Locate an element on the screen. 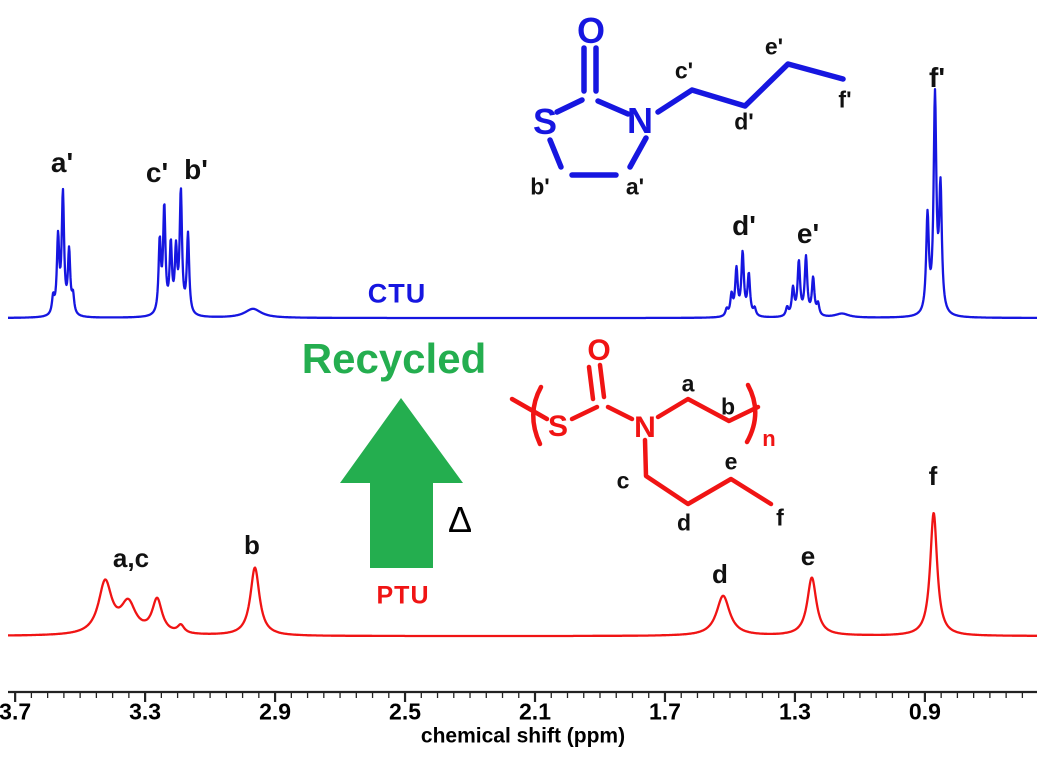  ctu-bond-n-c4 is located at coordinates (638, 152).